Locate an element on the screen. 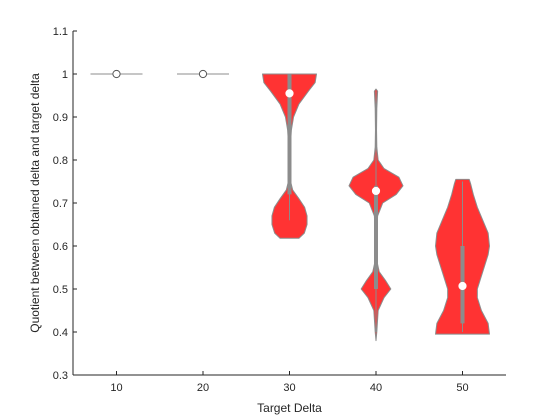  x-axis-title: Target Delta is located at coordinates (289, 408).